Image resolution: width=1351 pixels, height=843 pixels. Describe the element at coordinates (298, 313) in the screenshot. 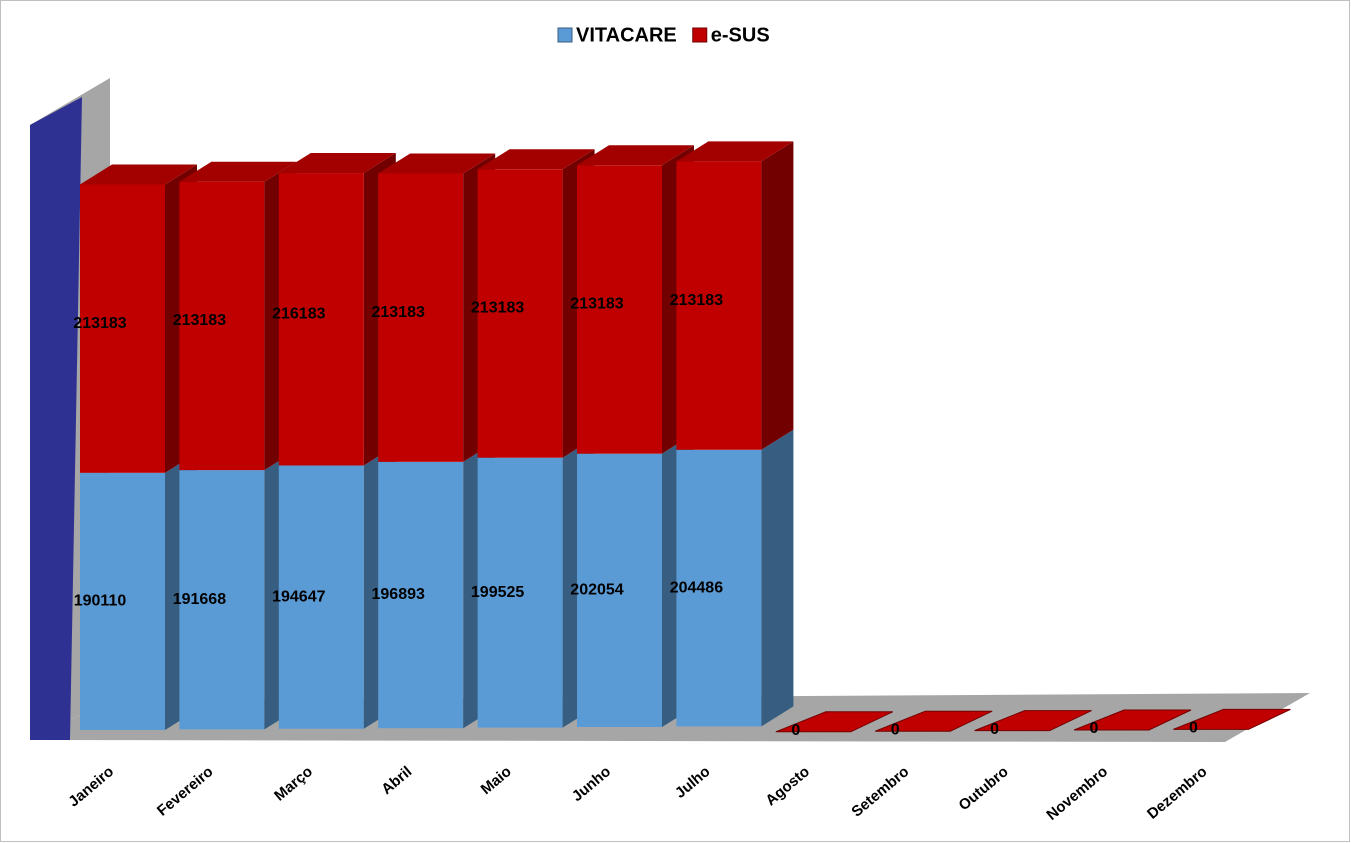

I see `value-label: 216183` at that location.